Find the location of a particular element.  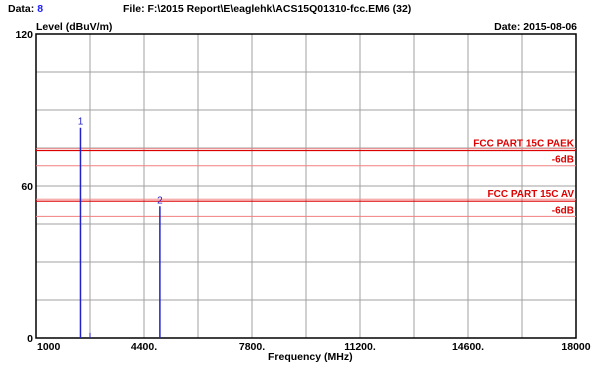

marker-label: 2 is located at coordinates (160, 200).